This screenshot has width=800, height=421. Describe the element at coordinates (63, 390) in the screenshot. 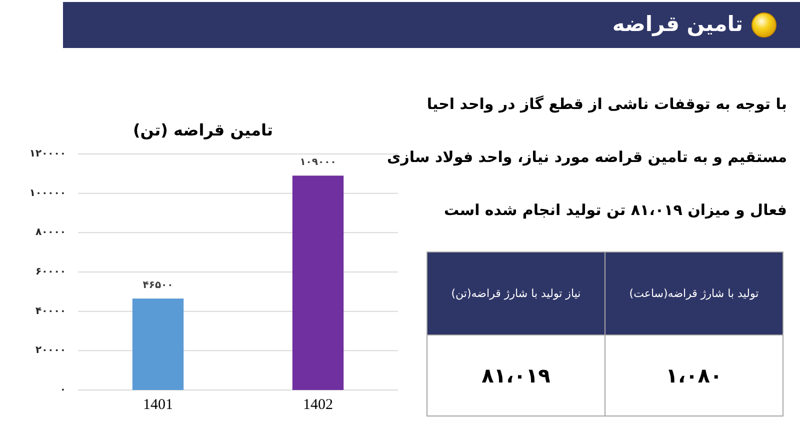

I see `y-tick-label: ۰` at that location.